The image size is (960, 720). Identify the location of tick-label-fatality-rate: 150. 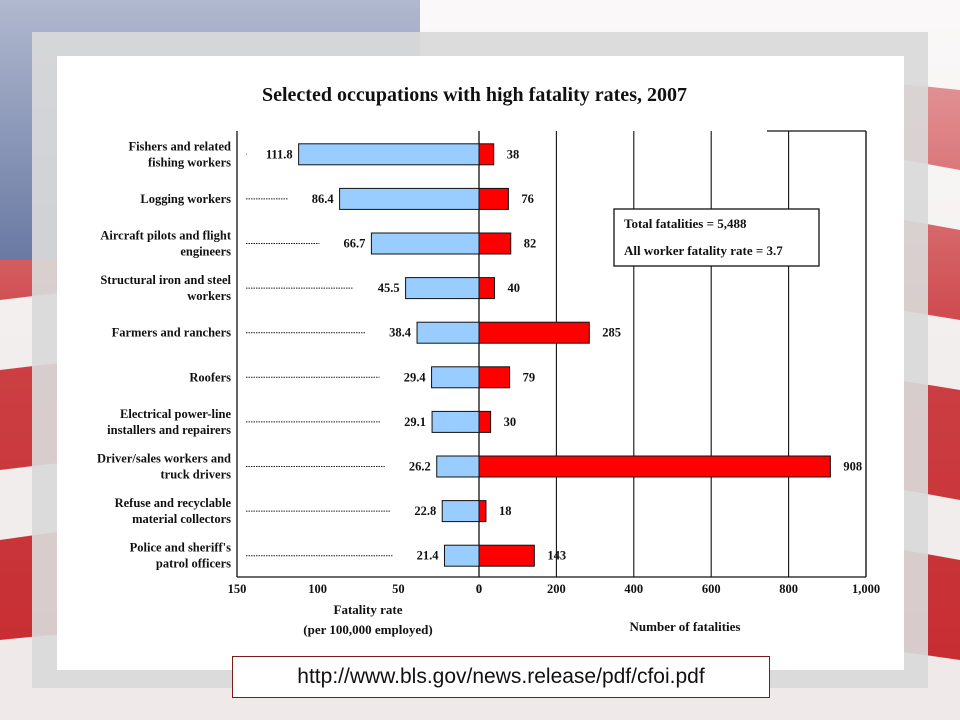
(237, 589).